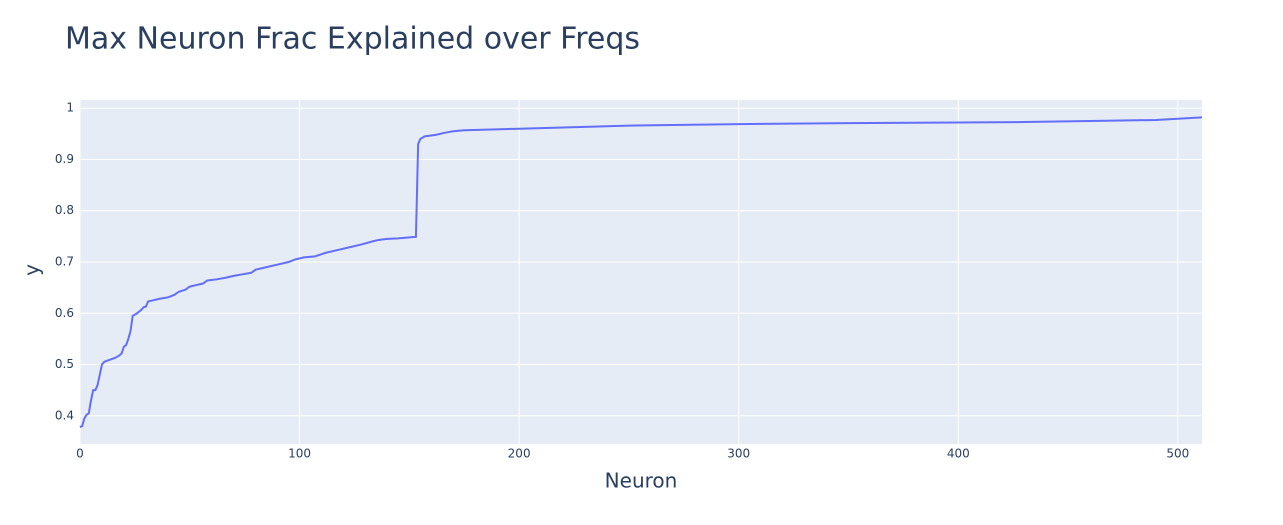 Image resolution: width=1283 pixels, height=525 pixels. Describe the element at coordinates (32, 270) in the screenshot. I see `y-axis-title: y` at that location.